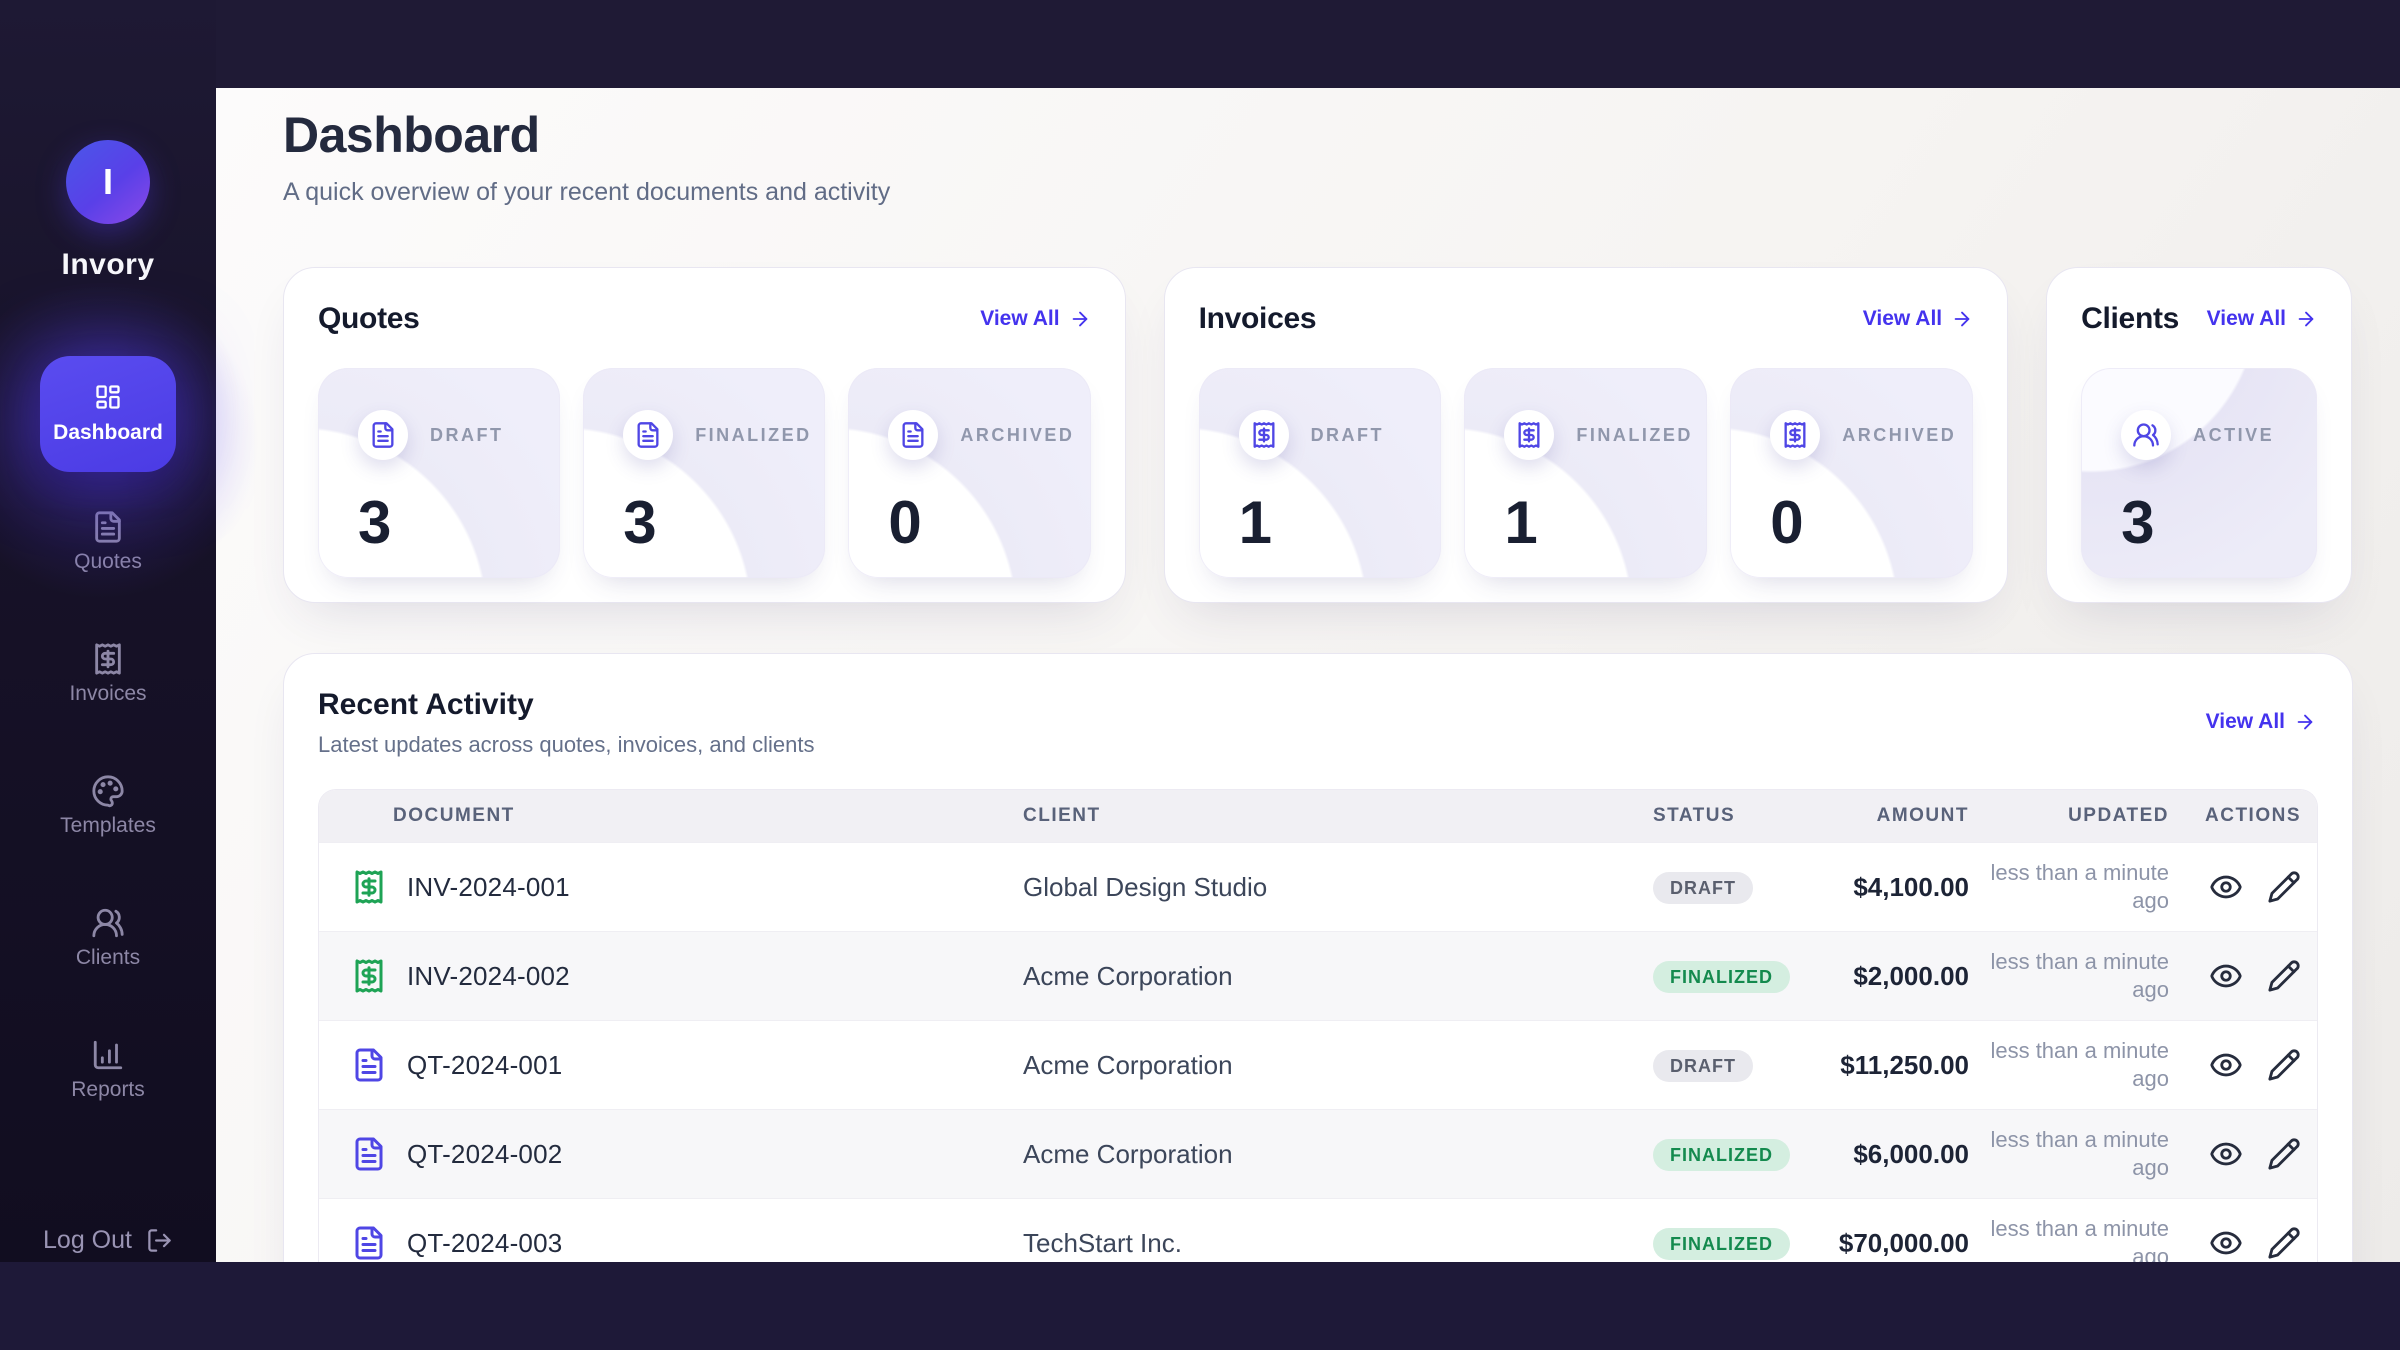  I want to click on app-name: Invory, so click(108, 264).